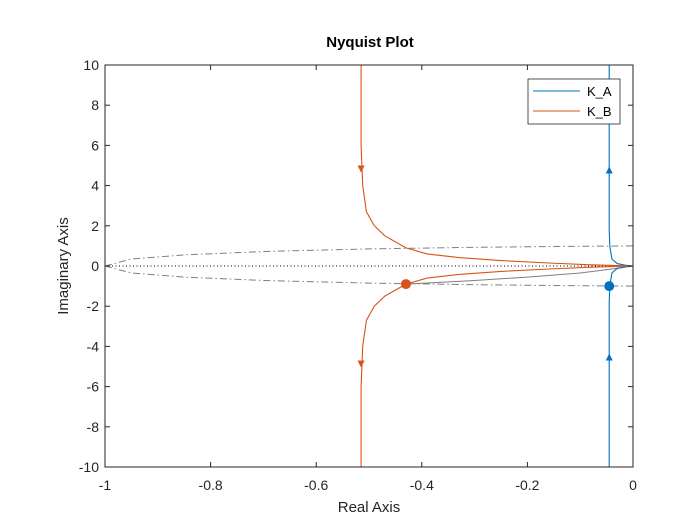 The width and height of the screenshot is (700, 525). Describe the element at coordinates (93, 346) in the screenshot. I see `y-tick-label: -4` at that location.